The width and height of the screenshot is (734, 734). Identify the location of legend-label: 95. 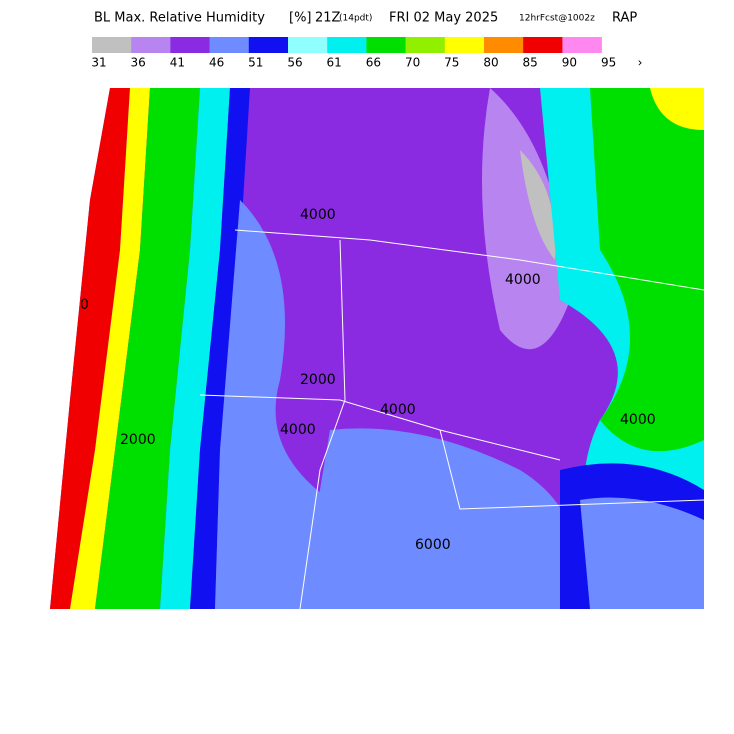
(608, 63).